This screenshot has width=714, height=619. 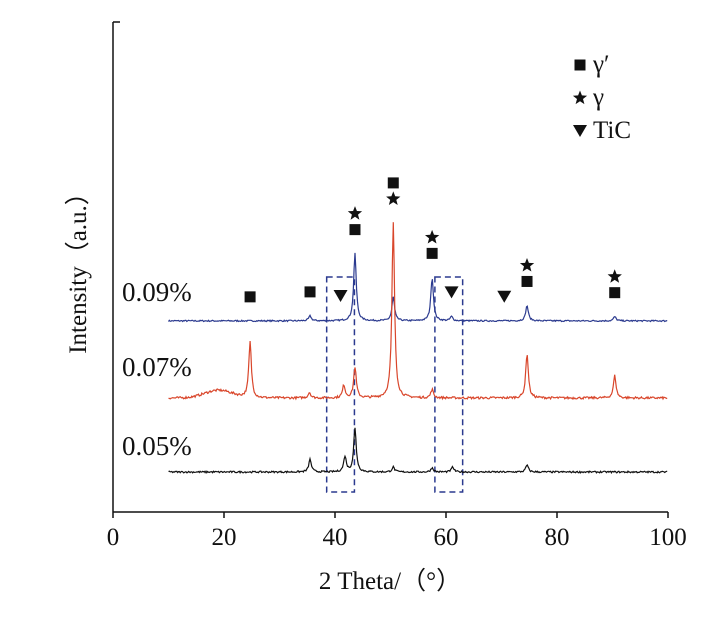 What do you see at coordinates (390, 581) in the screenshot?
I see `x-axis-label: 2 Theta/（°）` at bounding box center [390, 581].